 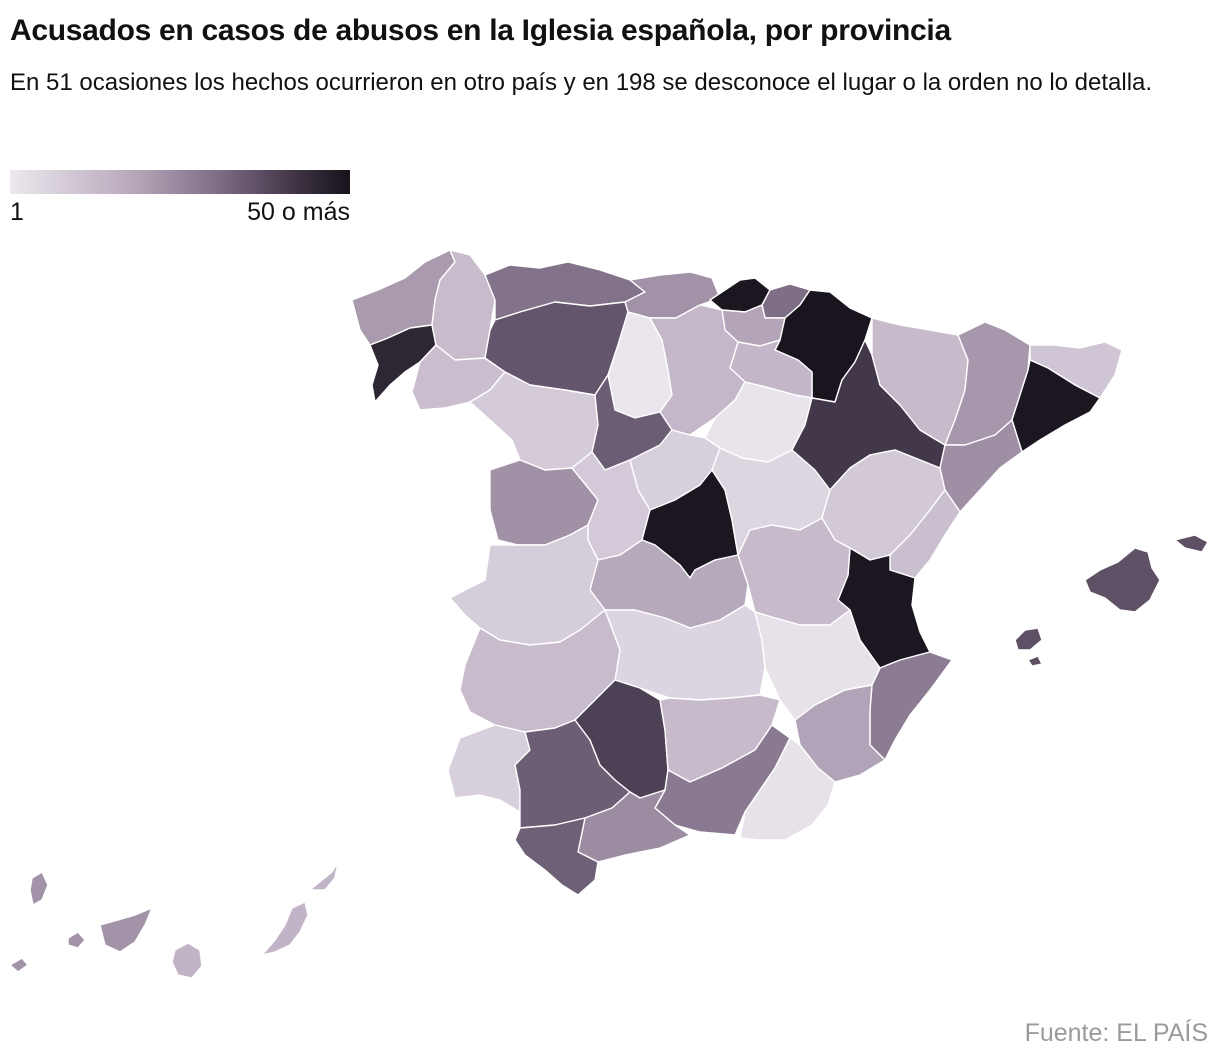 I want to click on province-barcelona, so click(x=1056, y=406).